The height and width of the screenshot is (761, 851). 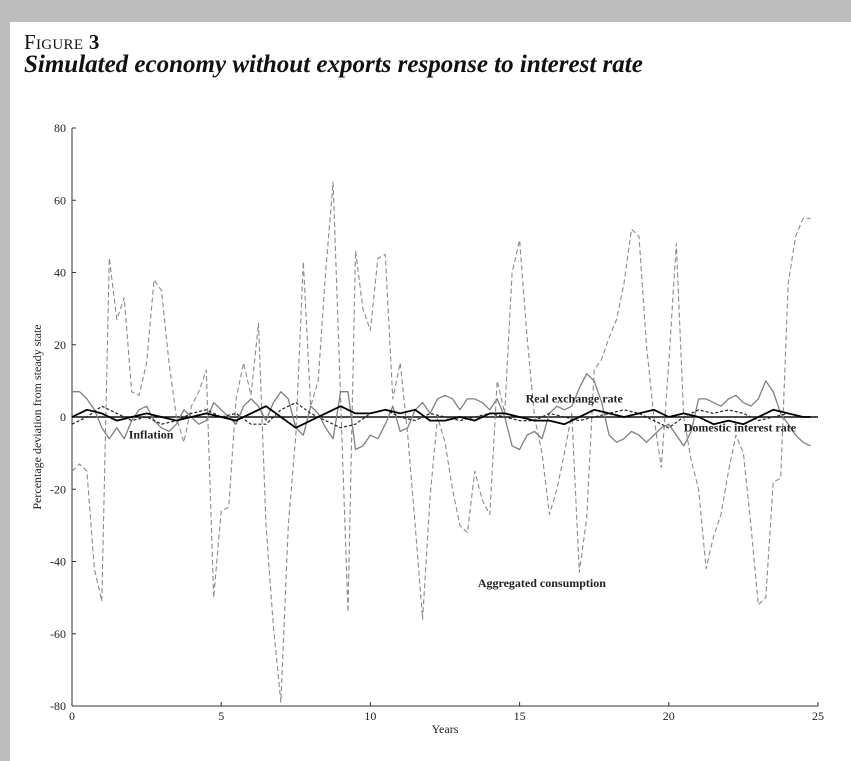 I want to click on x-tick-label: 0, so click(x=72, y=716).